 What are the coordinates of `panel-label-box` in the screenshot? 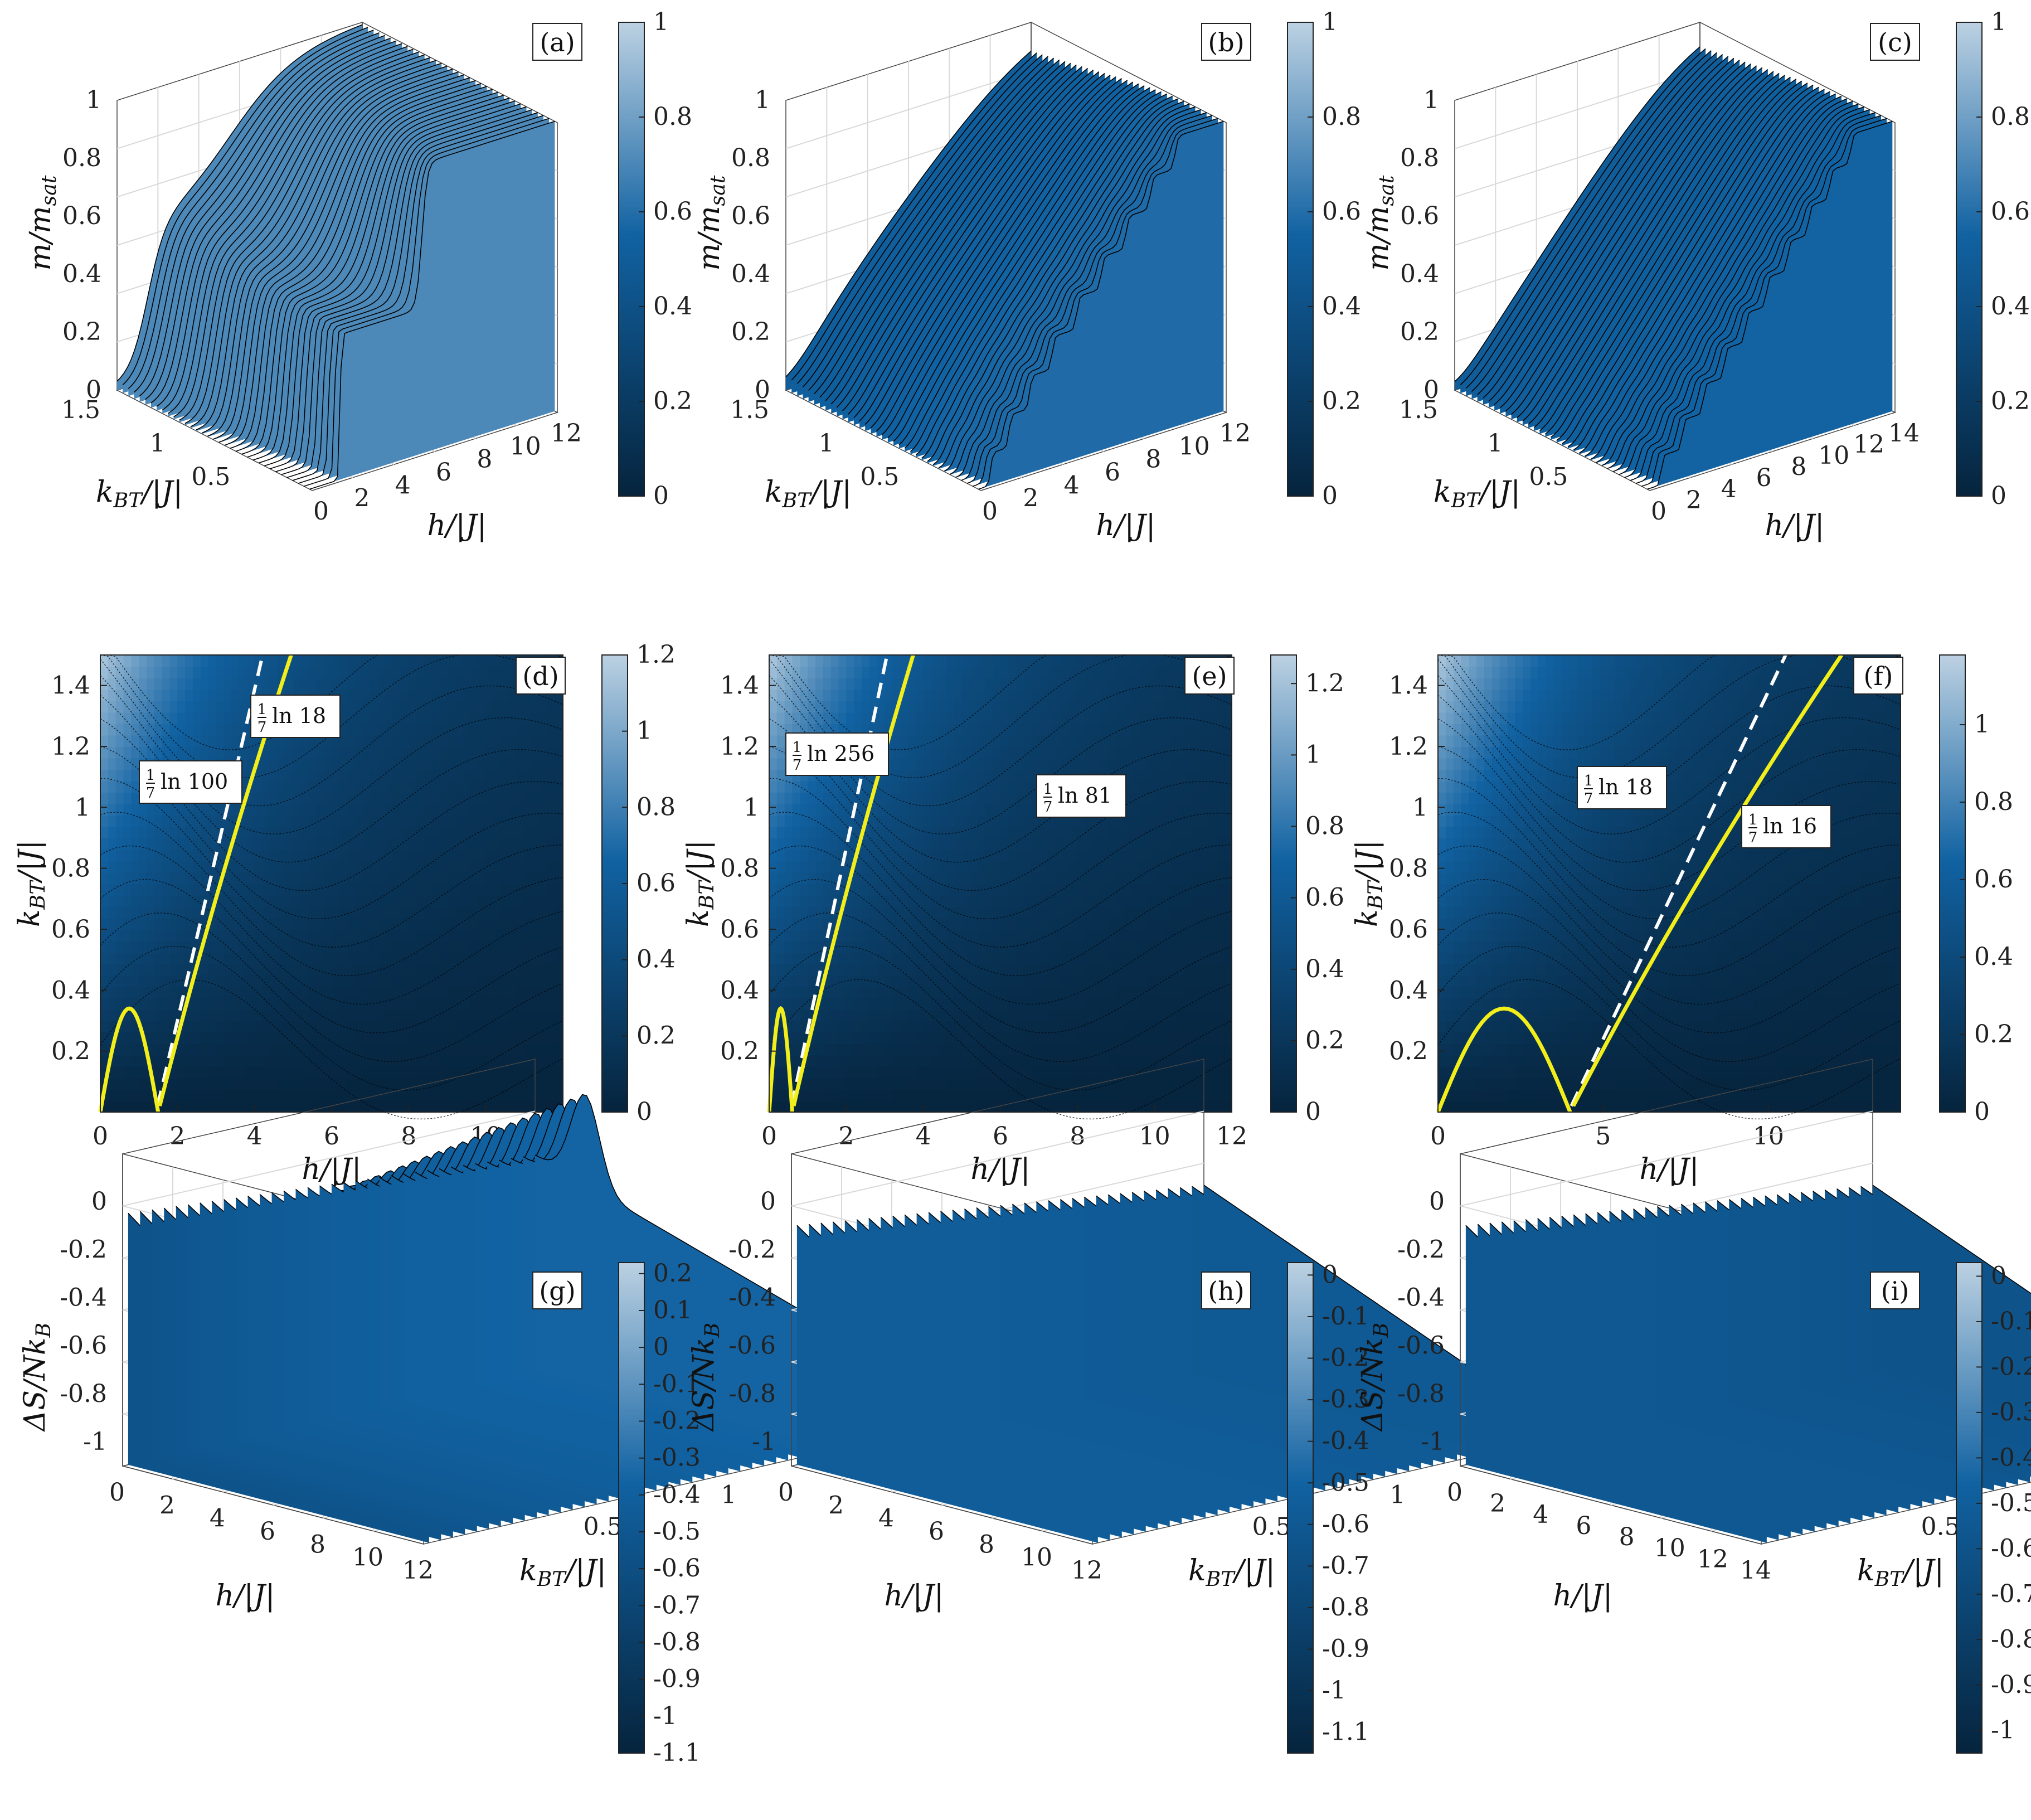 It's located at (541, 676).